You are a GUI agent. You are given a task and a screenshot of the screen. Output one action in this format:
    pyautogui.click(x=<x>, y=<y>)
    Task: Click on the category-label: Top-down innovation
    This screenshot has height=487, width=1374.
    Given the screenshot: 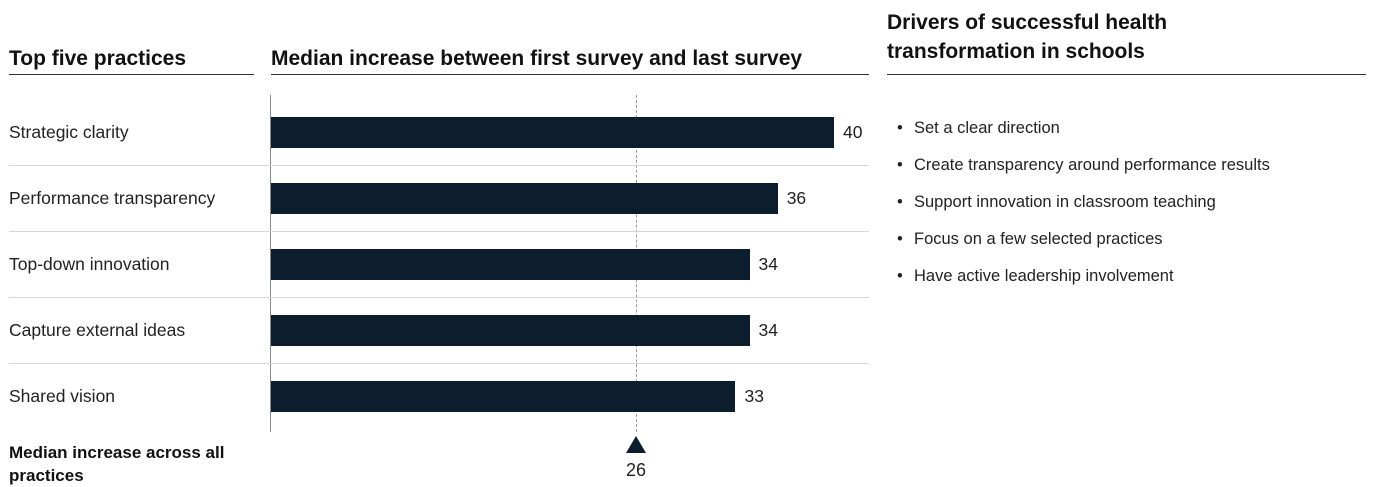 What is the action you would take?
    pyautogui.click(x=89, y=264)
    